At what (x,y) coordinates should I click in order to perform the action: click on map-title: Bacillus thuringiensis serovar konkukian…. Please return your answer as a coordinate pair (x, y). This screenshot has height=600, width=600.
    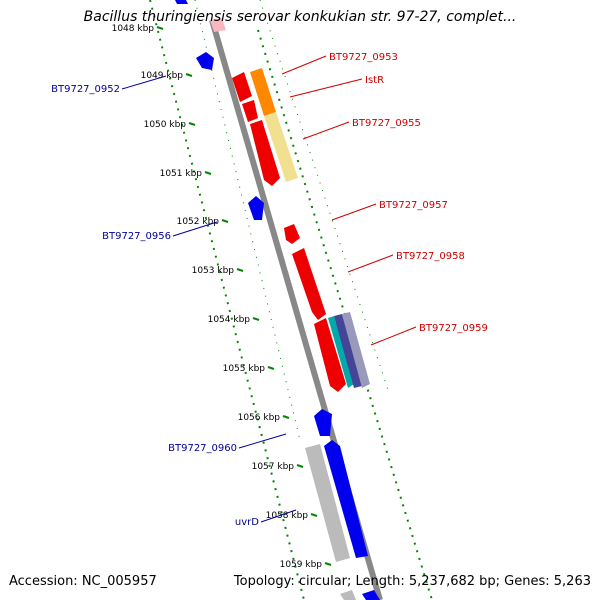
    Looking at the image, I should click on (300, 17).